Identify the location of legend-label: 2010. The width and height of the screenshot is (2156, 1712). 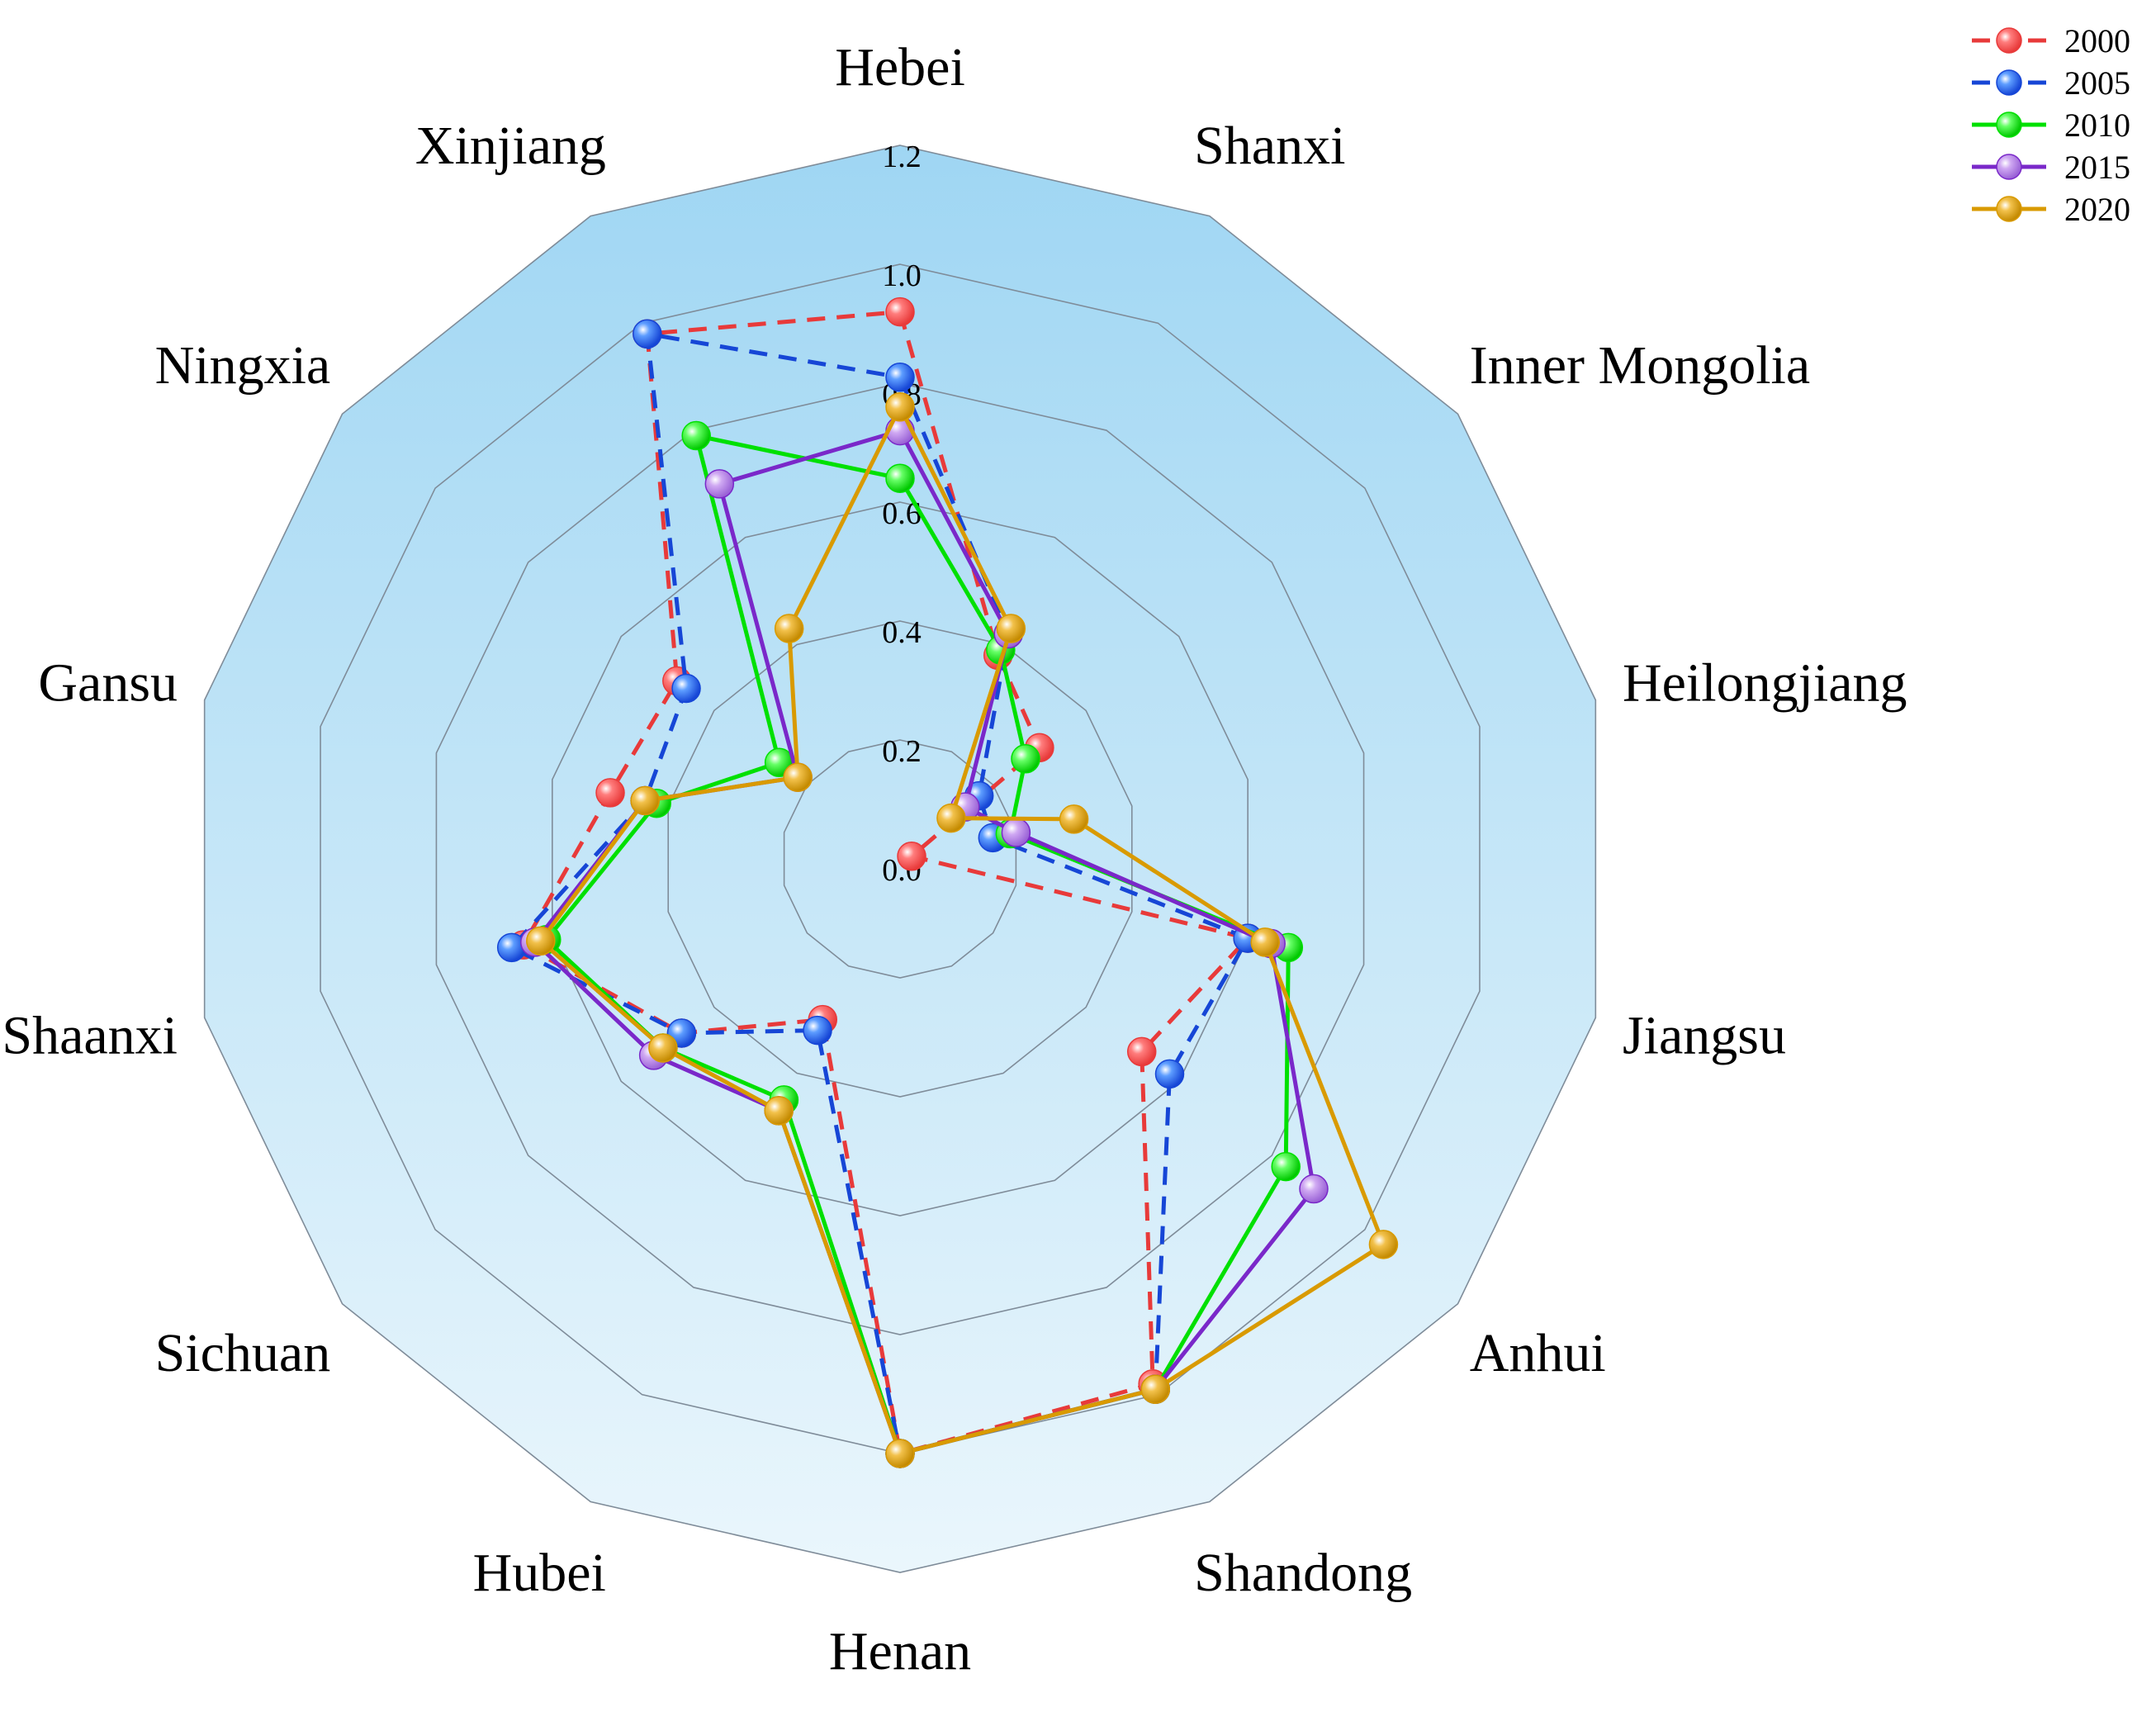
(2097, 125).